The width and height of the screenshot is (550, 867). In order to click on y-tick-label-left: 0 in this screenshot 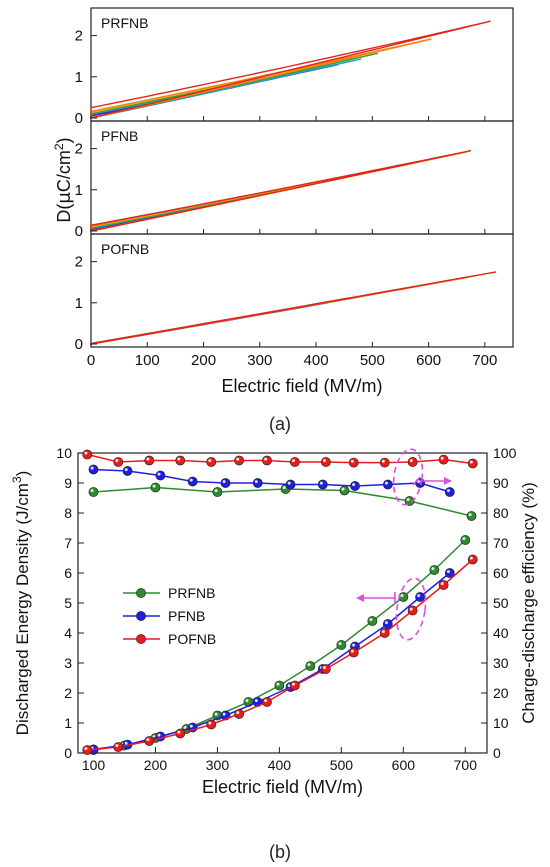, I will do `click(68, 753)`.